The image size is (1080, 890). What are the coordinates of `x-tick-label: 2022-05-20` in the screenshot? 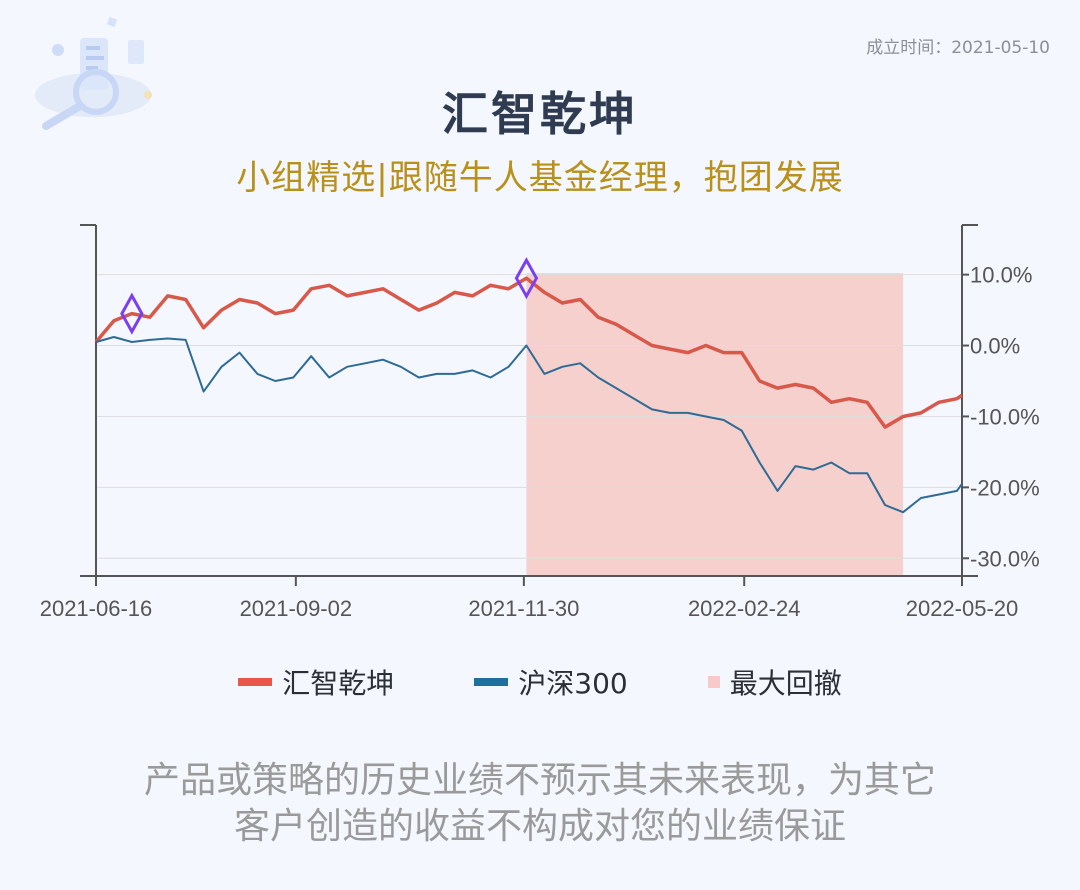 It's located at (962, 608).